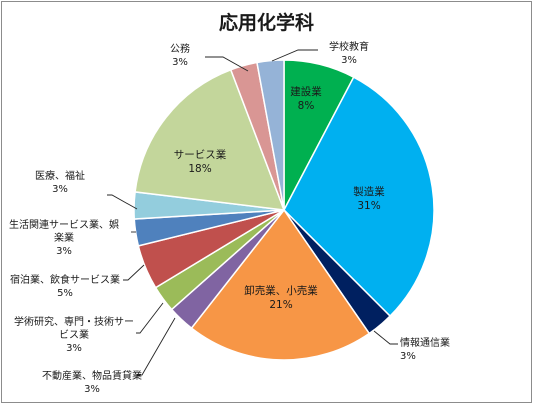 The height and width of the screenshot is (406, 535). Describe the element at coordinates (92, 375) in the screenshot. I see `slice-name-label: 不動産業、物品賃貸業` at that location.